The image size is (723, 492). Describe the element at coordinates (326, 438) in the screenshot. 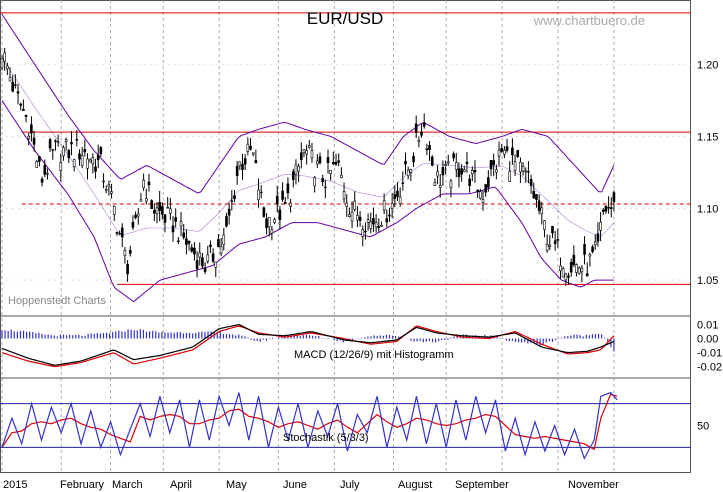

I see `stochastic-title: Stochastik (5/3/3)` at that location.